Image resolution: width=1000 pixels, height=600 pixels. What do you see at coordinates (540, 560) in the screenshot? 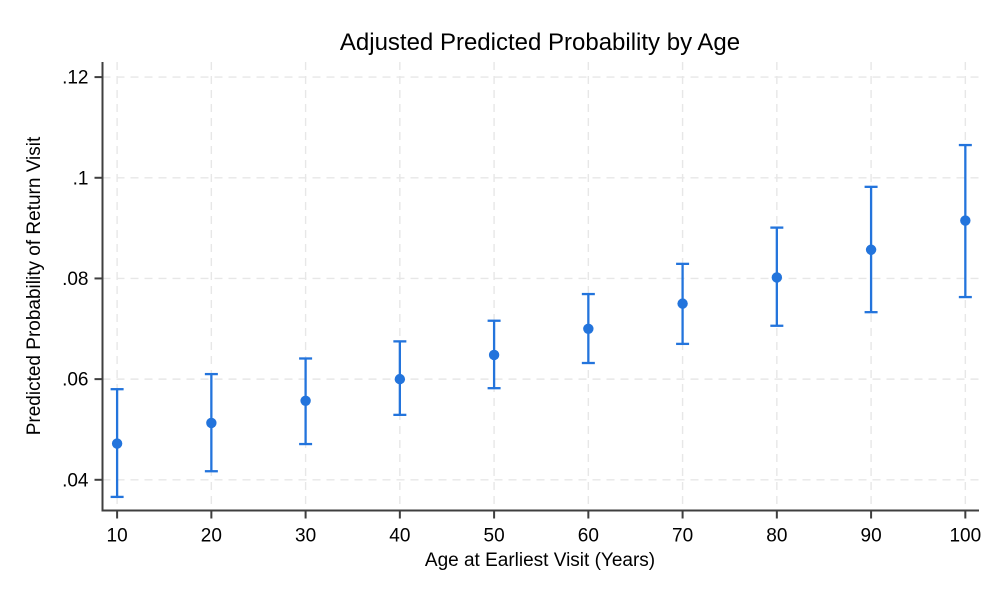
I see `x-axis-title: Age at Earliest Visit (Years)` at bounding box center [540, 560].